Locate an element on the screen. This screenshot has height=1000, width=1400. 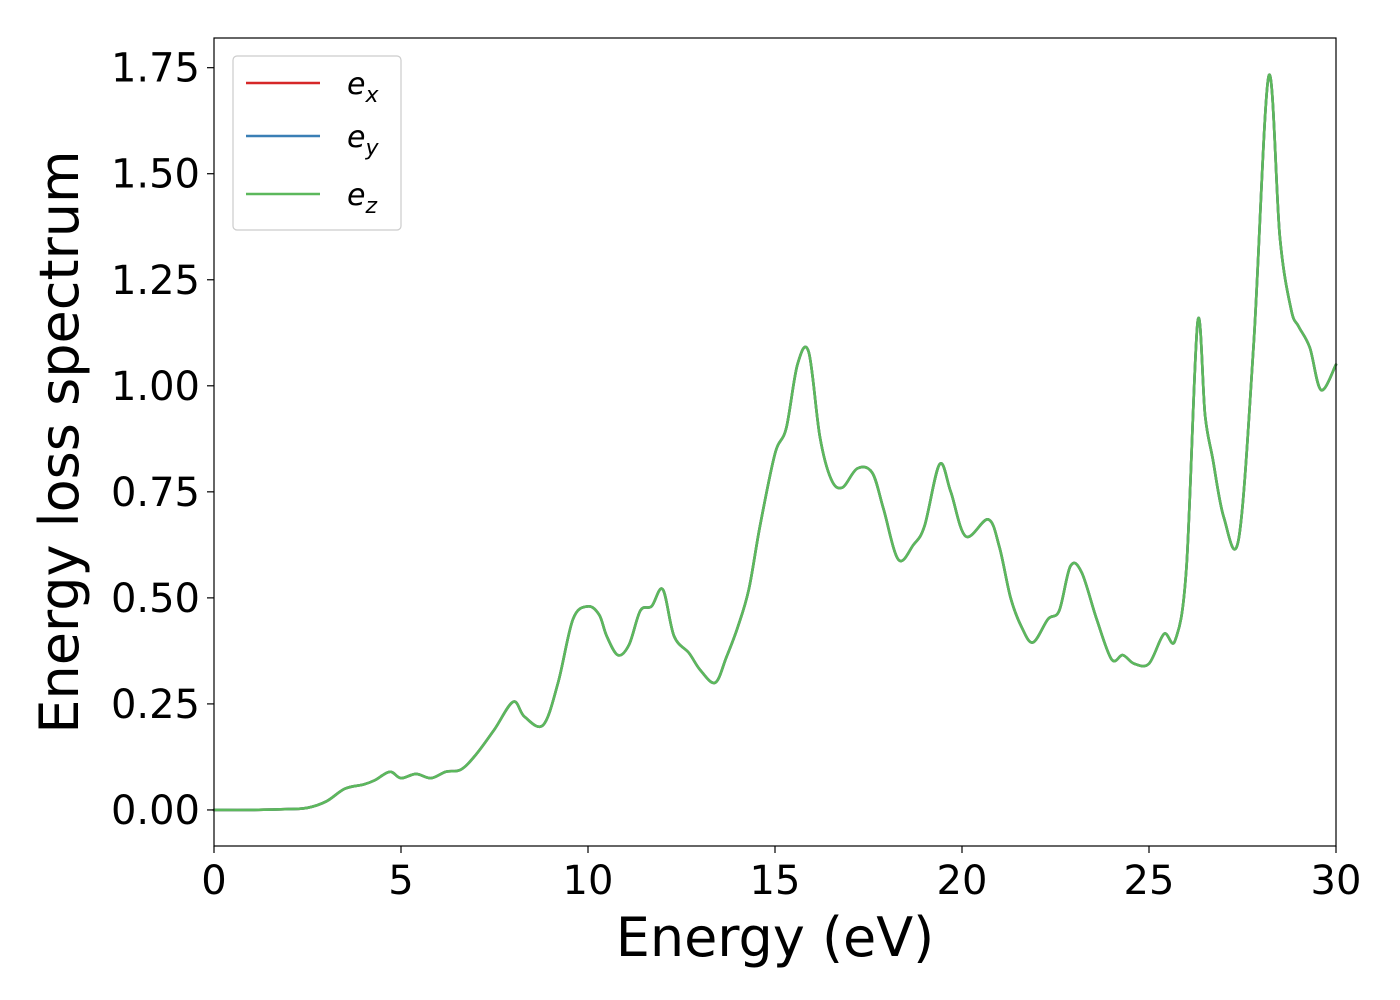
legend-entry-ex: ex is located at coordinates (363, 87).